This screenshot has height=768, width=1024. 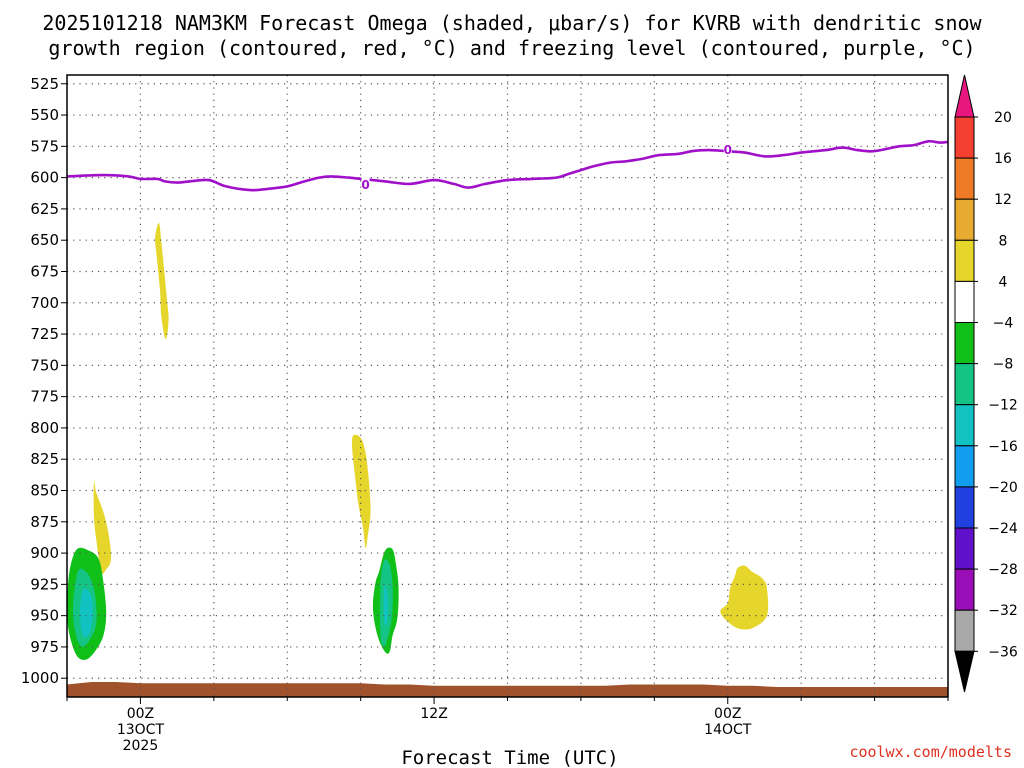 I want to click on y-tick-label: 700, so click(x=44, y=303).